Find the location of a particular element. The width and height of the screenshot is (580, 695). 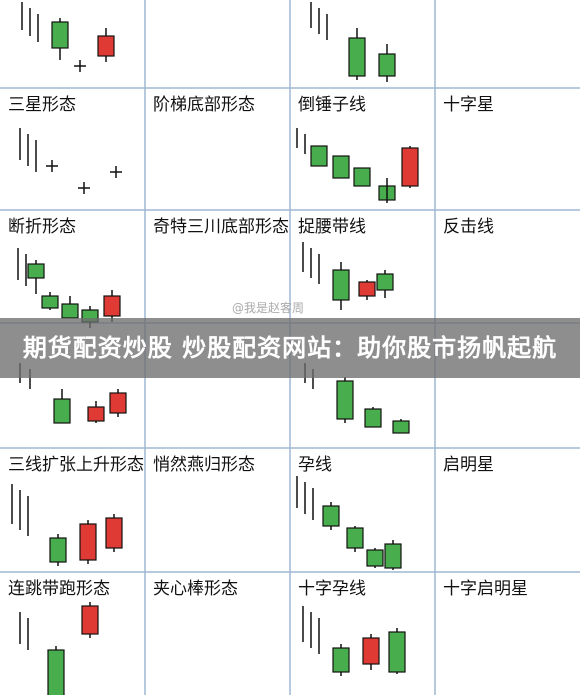

ladder-bottom-part-4-green-candle is located at coordinates (362, 177).